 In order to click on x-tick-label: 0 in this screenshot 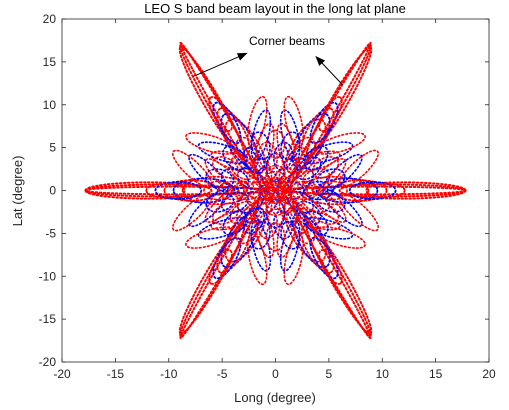, I will do `click(275, 374)`.